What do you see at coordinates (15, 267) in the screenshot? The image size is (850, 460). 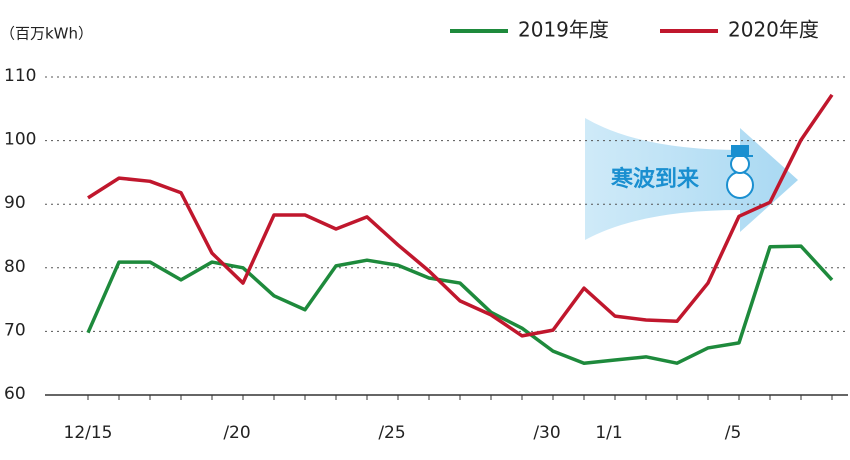 I see `y-tick-label: 80` at bounding box center [15, 267].